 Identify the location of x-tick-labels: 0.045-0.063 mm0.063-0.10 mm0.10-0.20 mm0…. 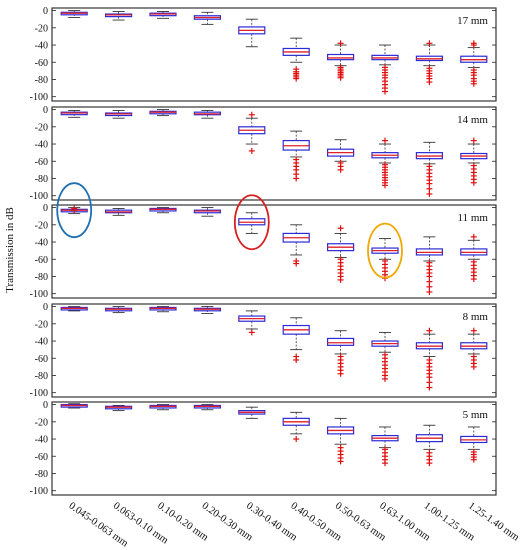
(293, 524).